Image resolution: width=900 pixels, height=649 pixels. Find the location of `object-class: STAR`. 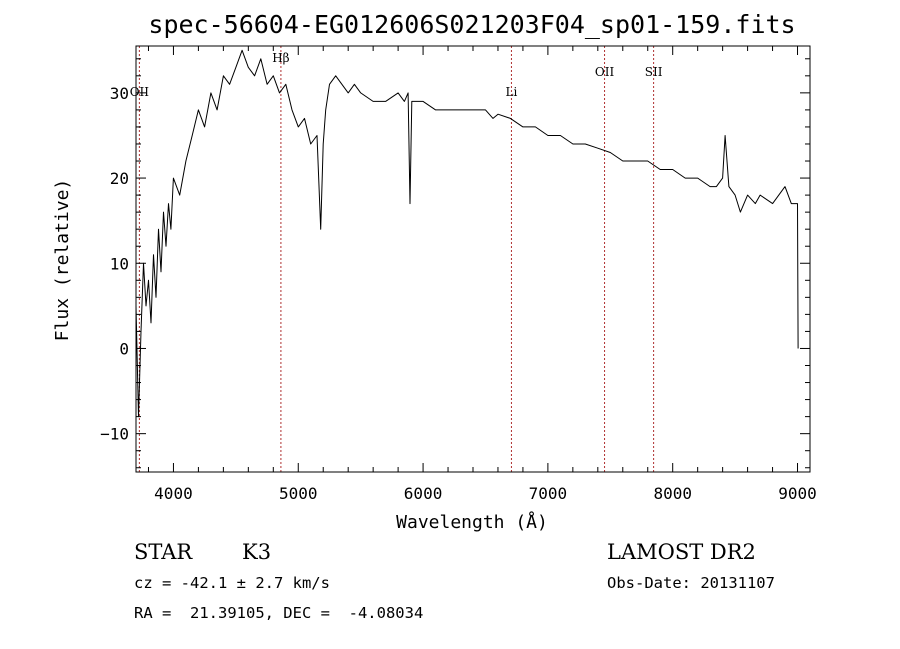

object-class: STAR is located at coordinates (163, 552).